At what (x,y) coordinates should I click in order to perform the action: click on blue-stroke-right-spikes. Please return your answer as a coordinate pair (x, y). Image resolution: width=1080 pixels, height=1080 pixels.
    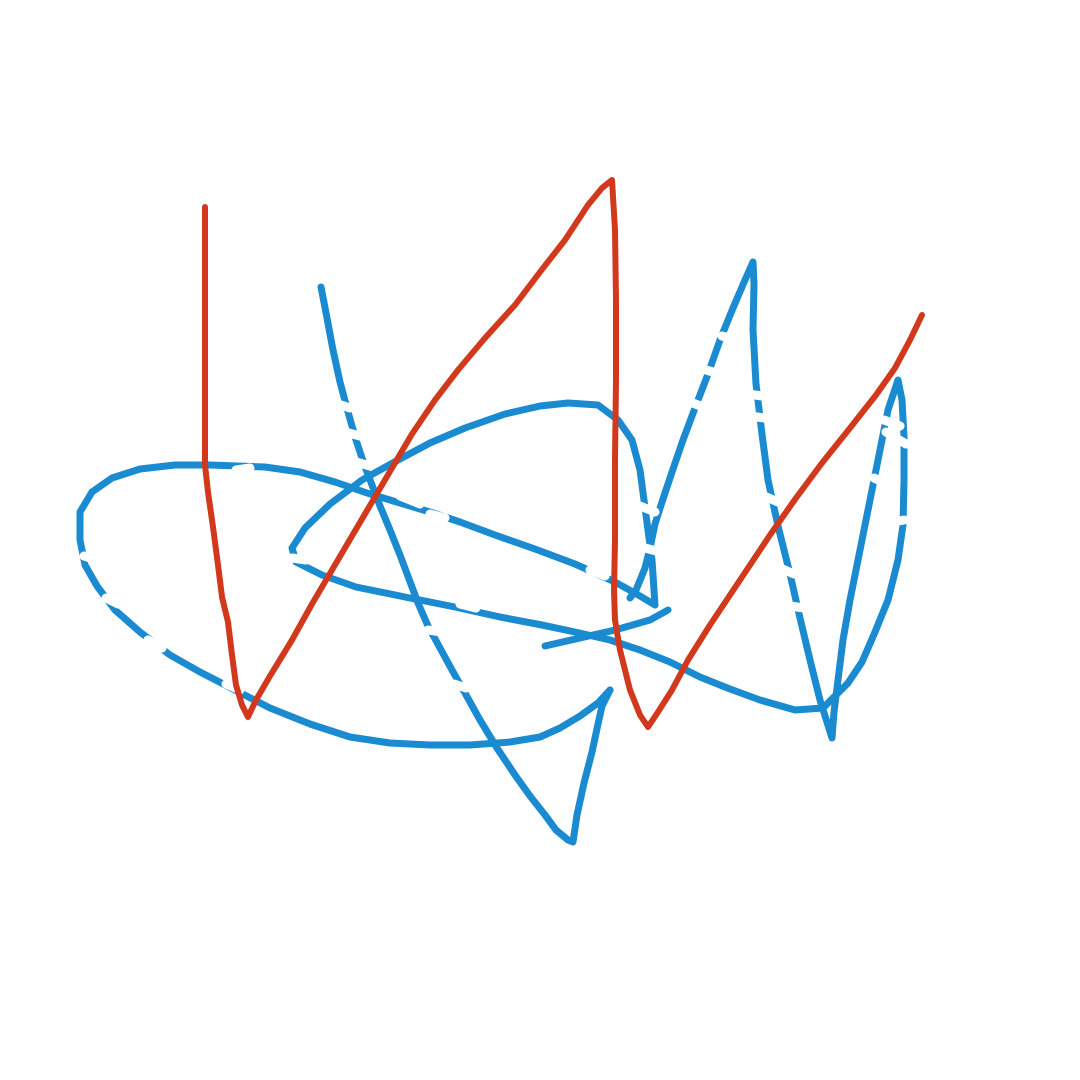
    Looking at the image, I should click on (767, 500).